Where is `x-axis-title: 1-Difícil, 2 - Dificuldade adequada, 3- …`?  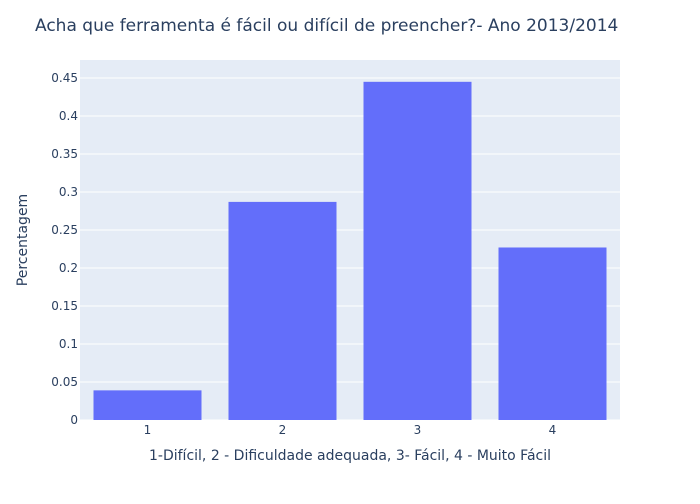
x-axis-title: 1-Difícil, 2 - Dificuldade adequada, 3- … is located at coordinates (350, 456).